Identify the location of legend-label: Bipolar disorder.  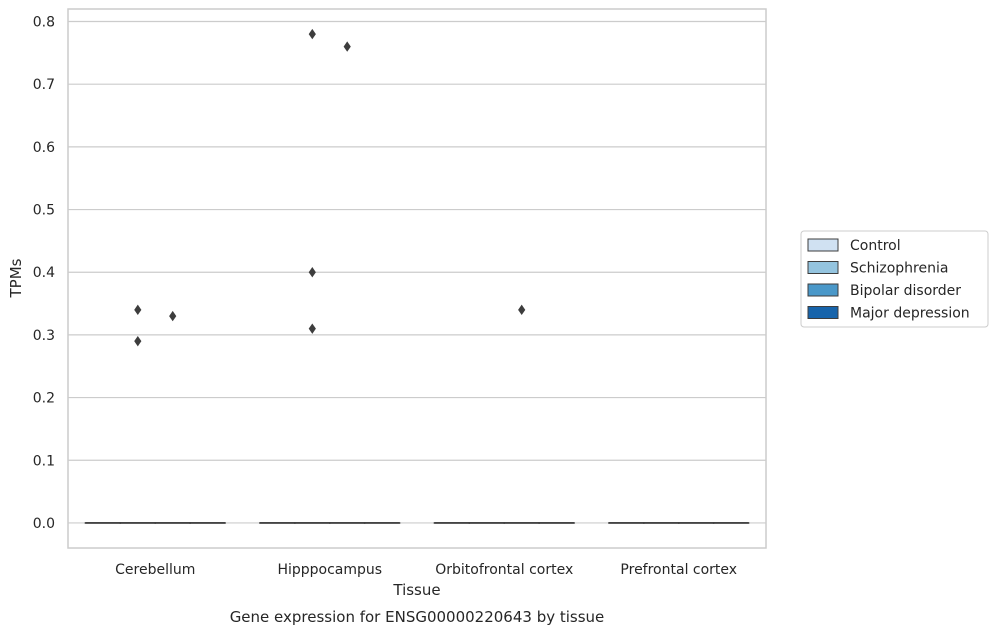
(905, 291).